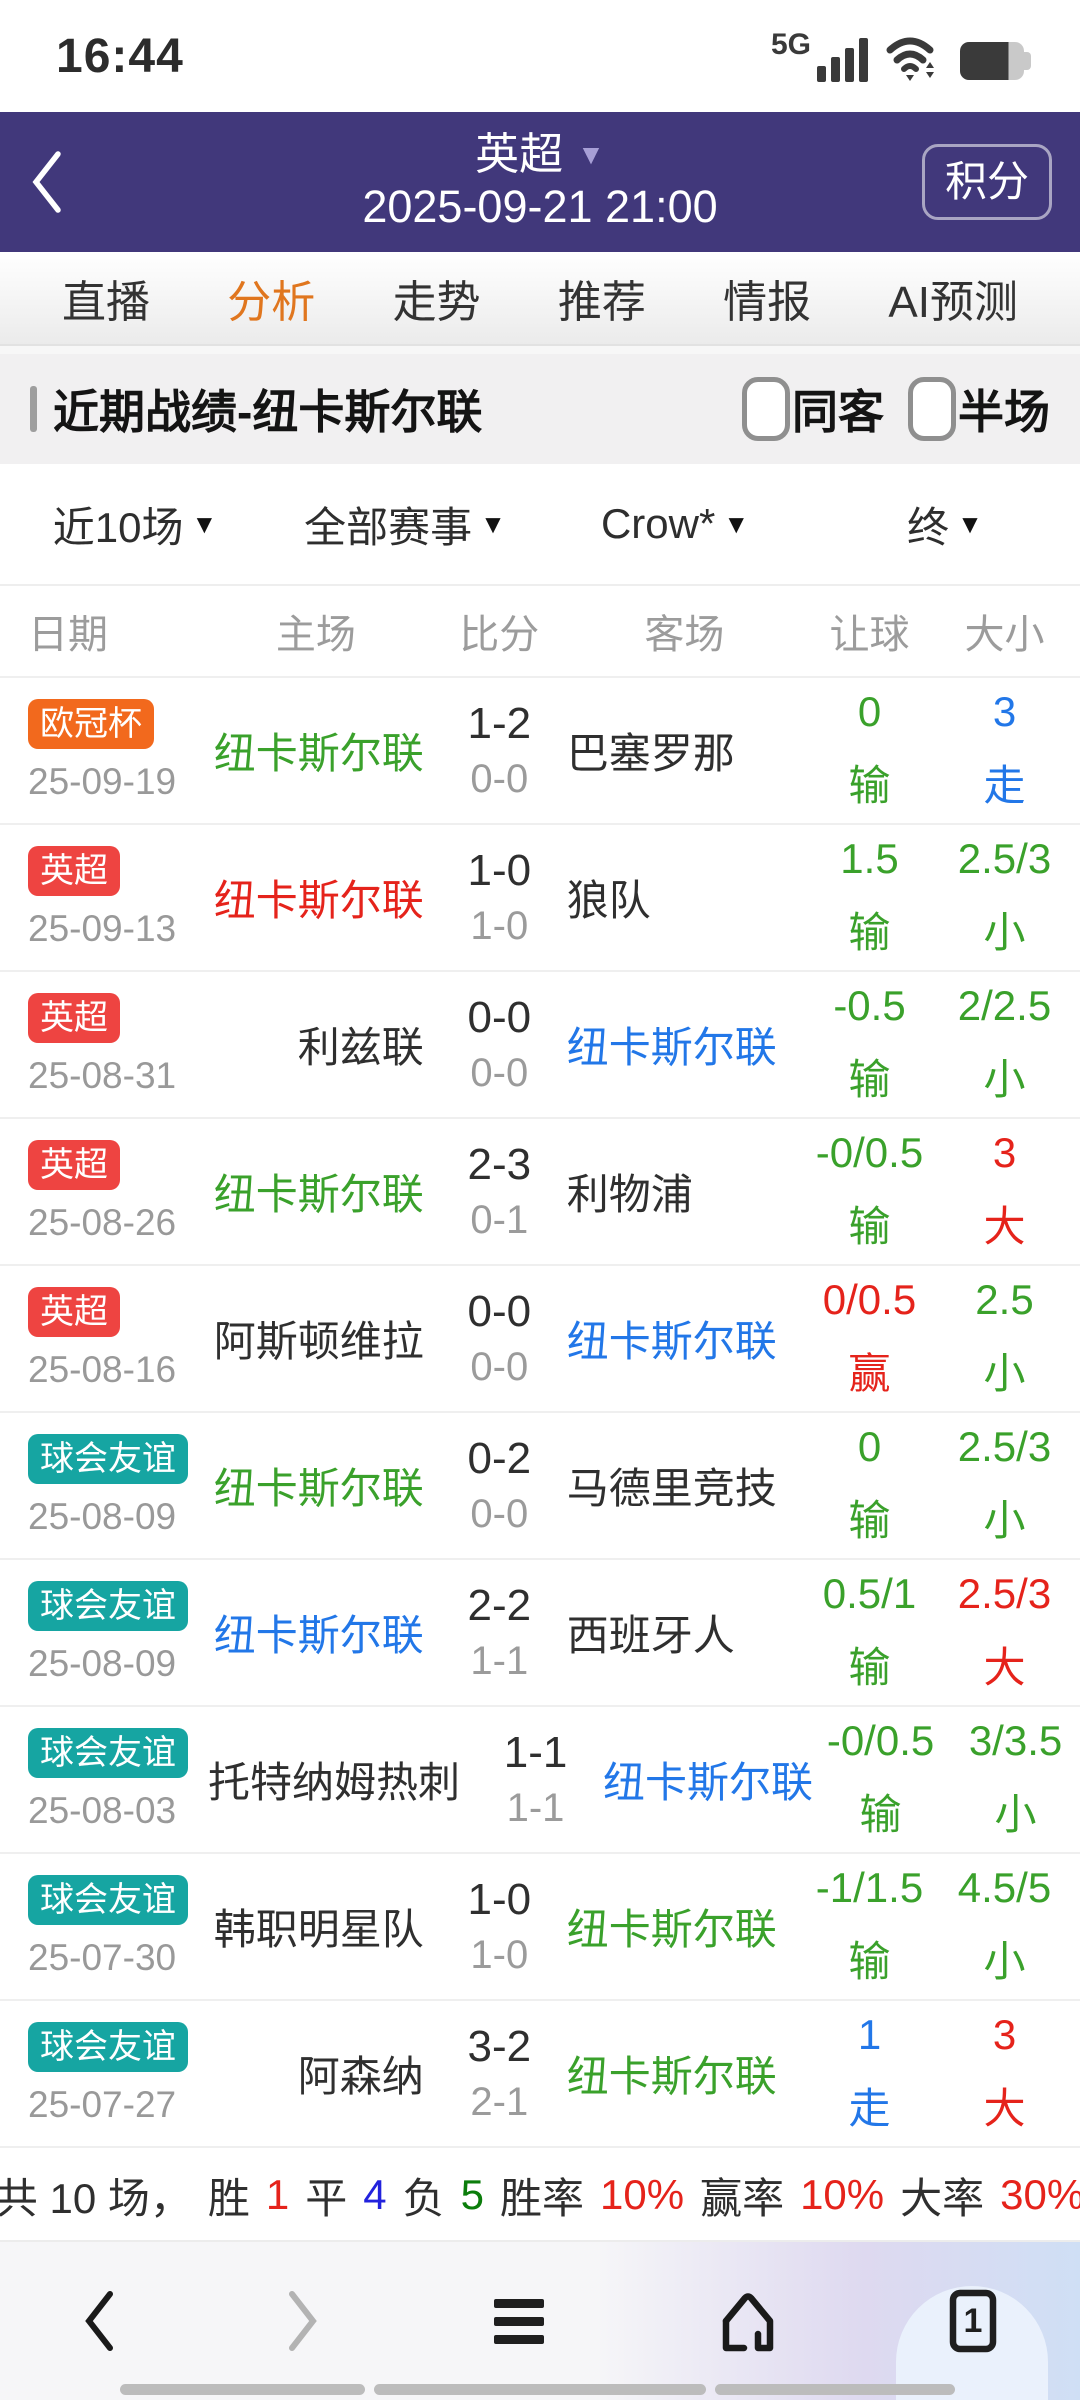 Image resolution: width=1080 pixels, height=2400 pixels. What do you see at coordinates (790, 44) in the screenshot?
I see `network-type-label: 5G` at bounding box center [790, 44].